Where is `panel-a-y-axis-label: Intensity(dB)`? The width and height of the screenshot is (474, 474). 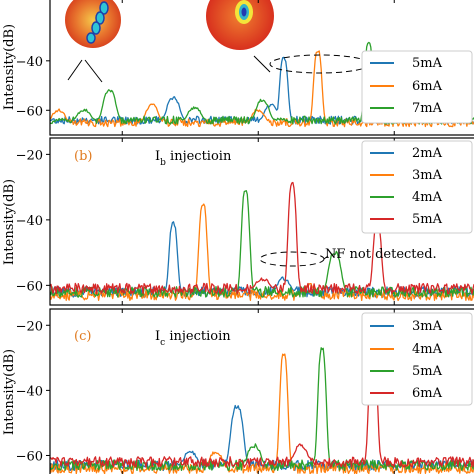 panel-a-y-axis-label: Intensity(dB) is located at coordinates (9, 67).